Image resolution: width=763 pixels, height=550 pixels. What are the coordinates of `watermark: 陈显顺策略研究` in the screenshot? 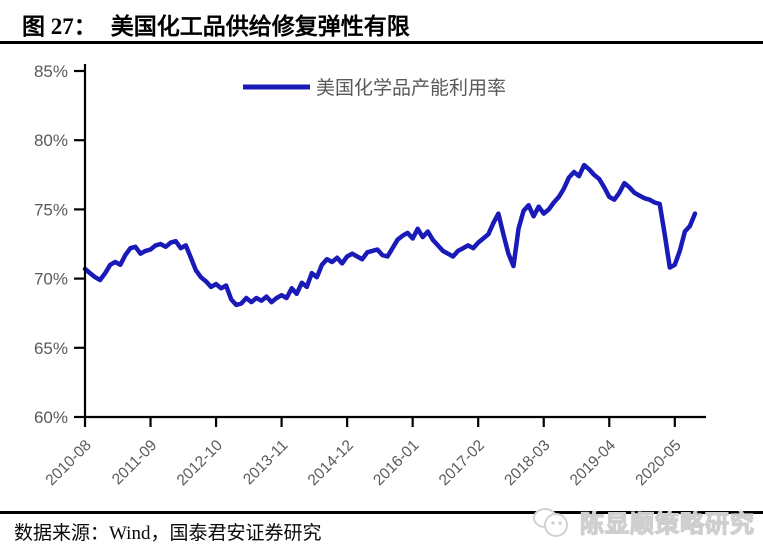 It's located at (643, 521).